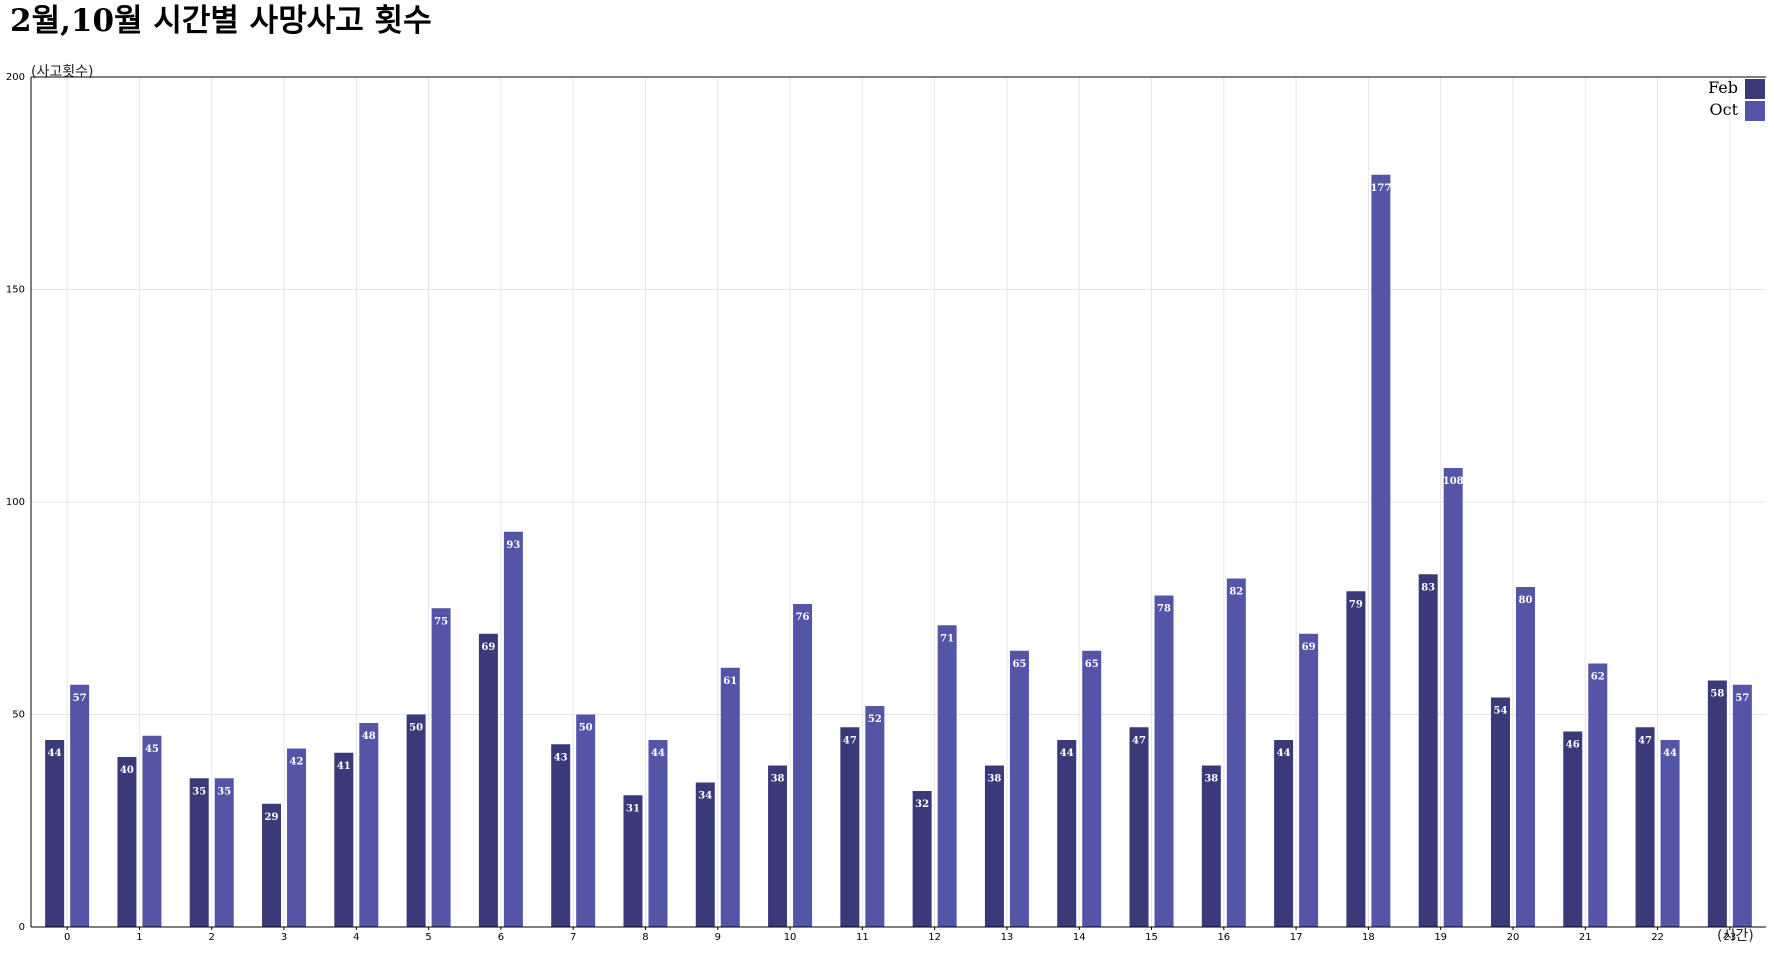  Describe the element at coordinates (1164, 609) in the screenshot. I see `bar-value-label: 78` at that location.